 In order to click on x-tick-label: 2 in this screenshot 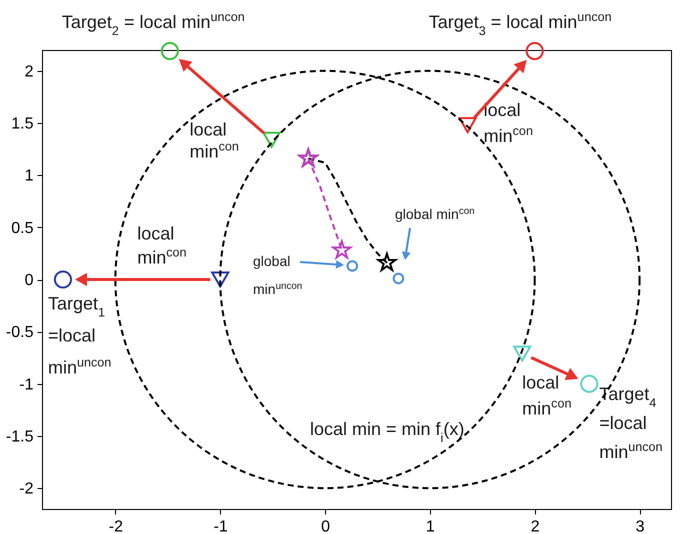, I will do `click(535, 526)`.